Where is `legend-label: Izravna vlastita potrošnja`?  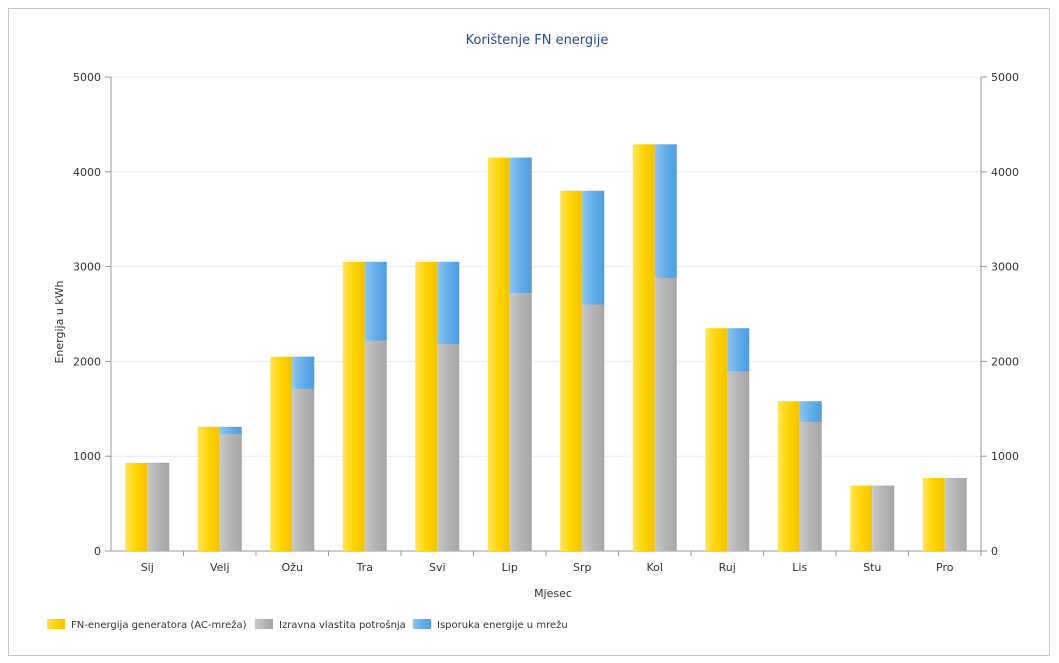
legend-label: Izravna vlastita potrošnja is located at coordinates (342, 625).